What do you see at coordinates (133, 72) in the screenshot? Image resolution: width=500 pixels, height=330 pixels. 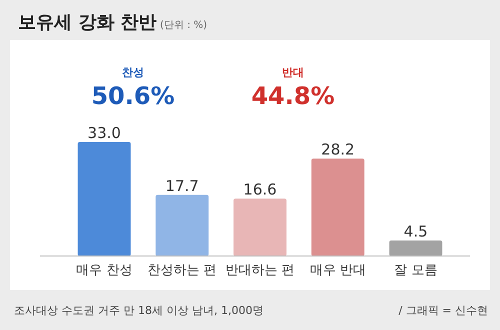 I see `text: 찬성` at bounding box center [133, 72].